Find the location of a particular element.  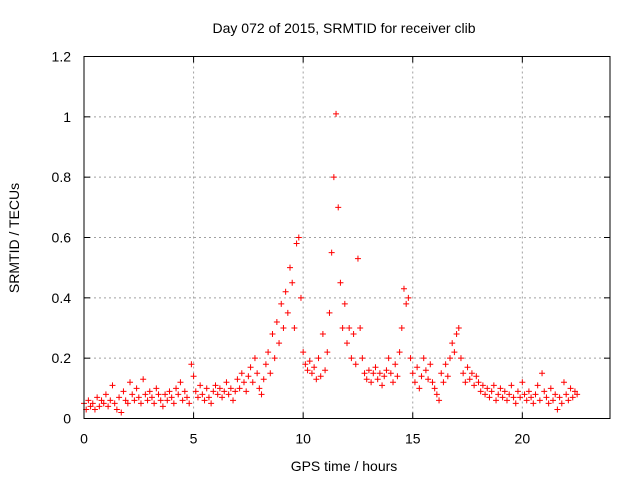

x-tick-label: 5 is located at coordinates (194, 439).